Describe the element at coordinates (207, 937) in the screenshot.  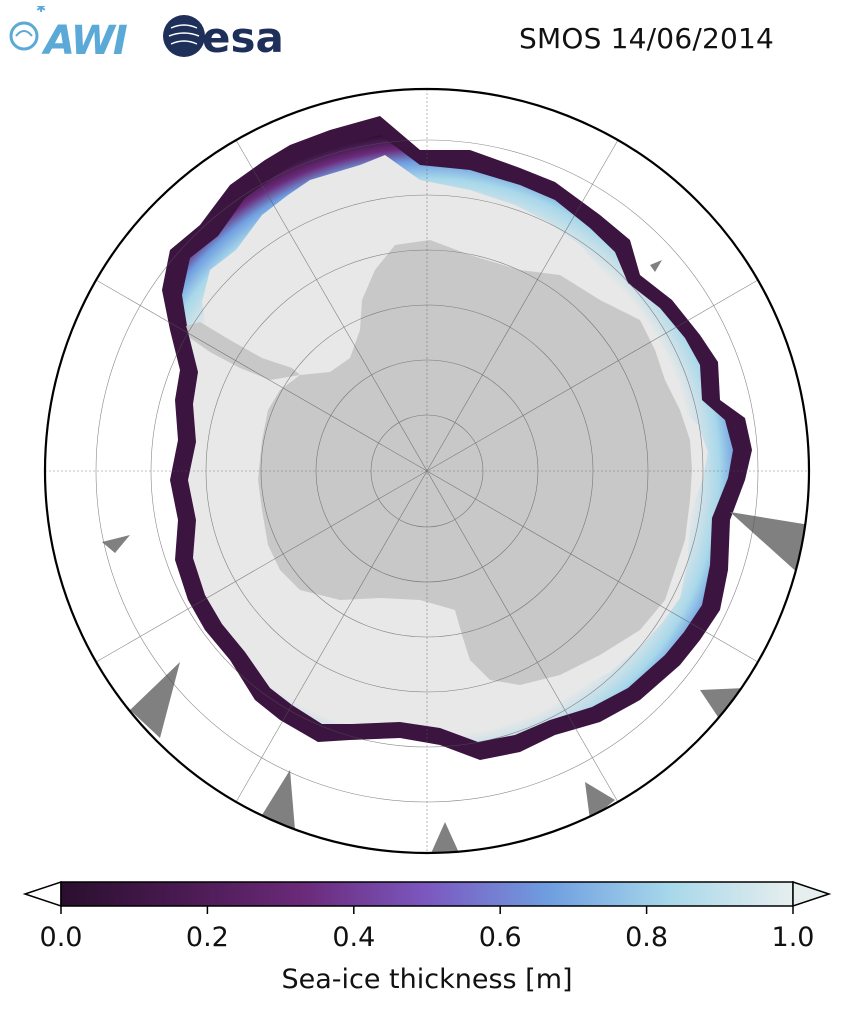
I see `colorbar-tick-label: 0.2` at that location.